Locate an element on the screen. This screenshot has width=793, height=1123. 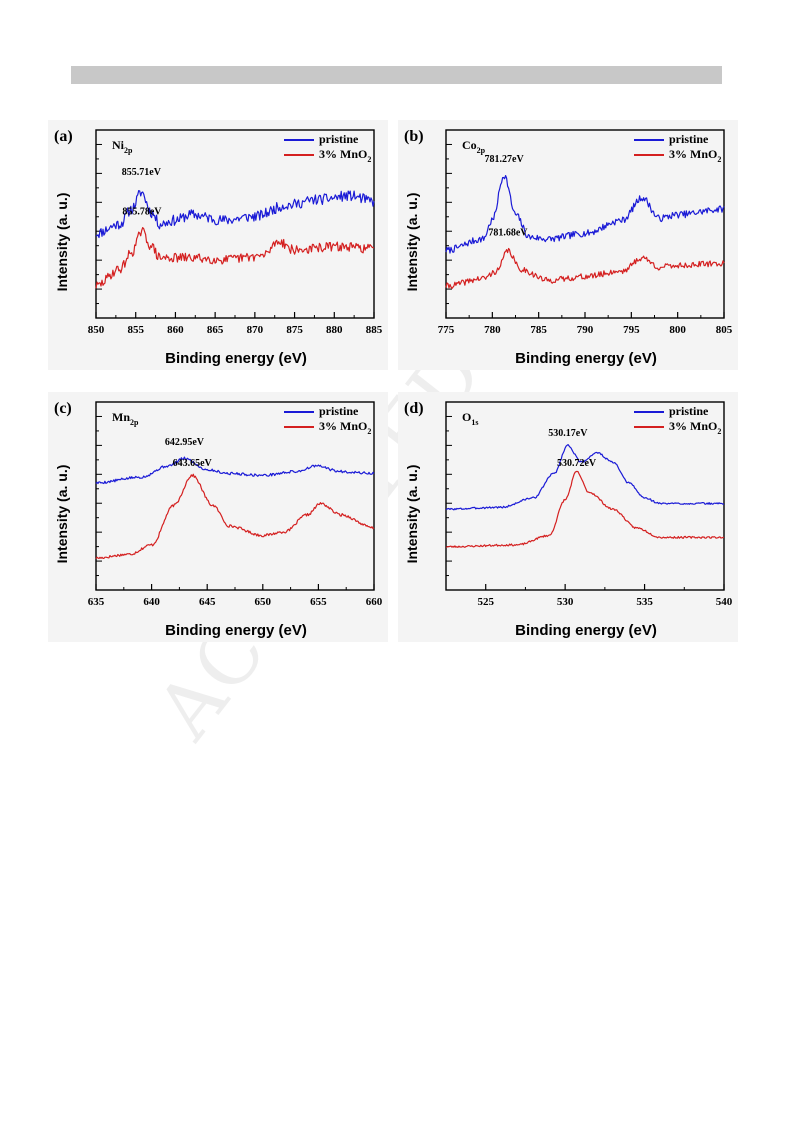
x-tick-label: 780 is located at coordinates (492, 330).